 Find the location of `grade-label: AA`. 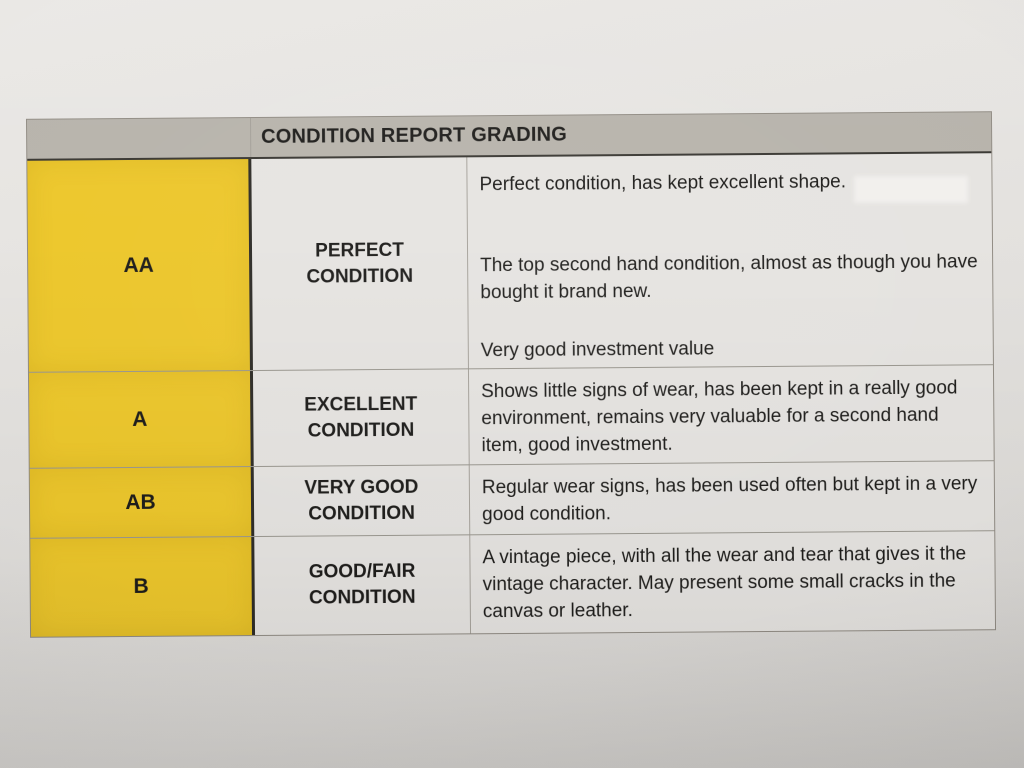

grade-label: AA is located at coordinates (138, 265).